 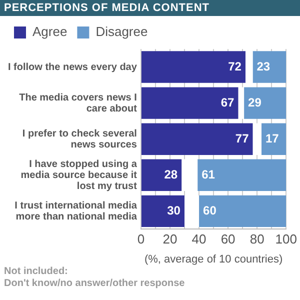 I want to click on y-tick-label: I follow the news every day, so click(x=73, y=67).